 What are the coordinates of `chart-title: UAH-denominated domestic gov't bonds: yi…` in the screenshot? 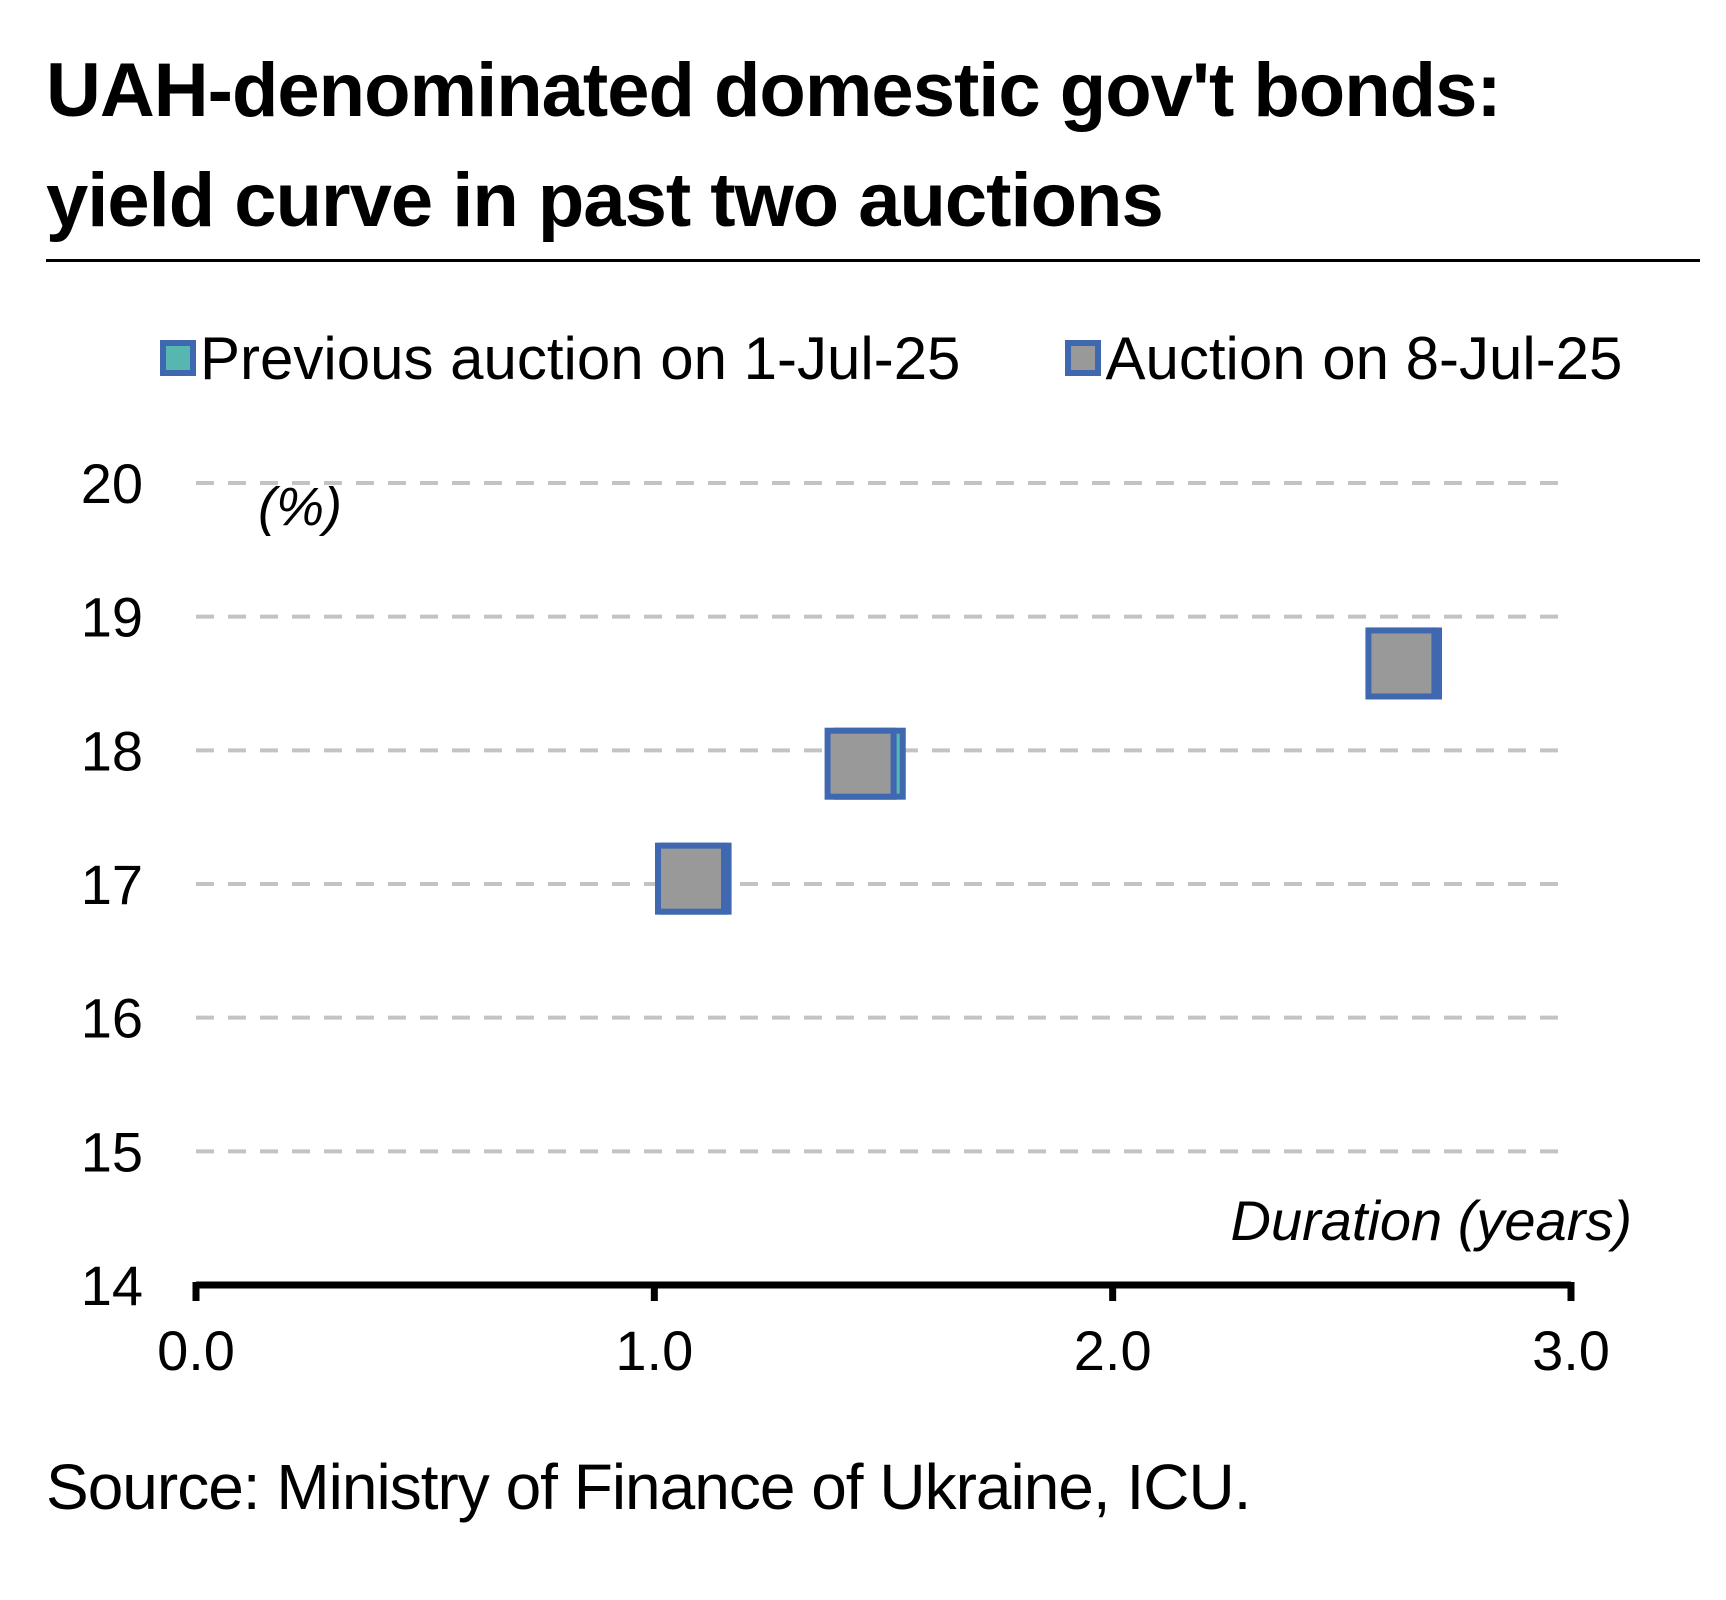 It's located at (871, 146).